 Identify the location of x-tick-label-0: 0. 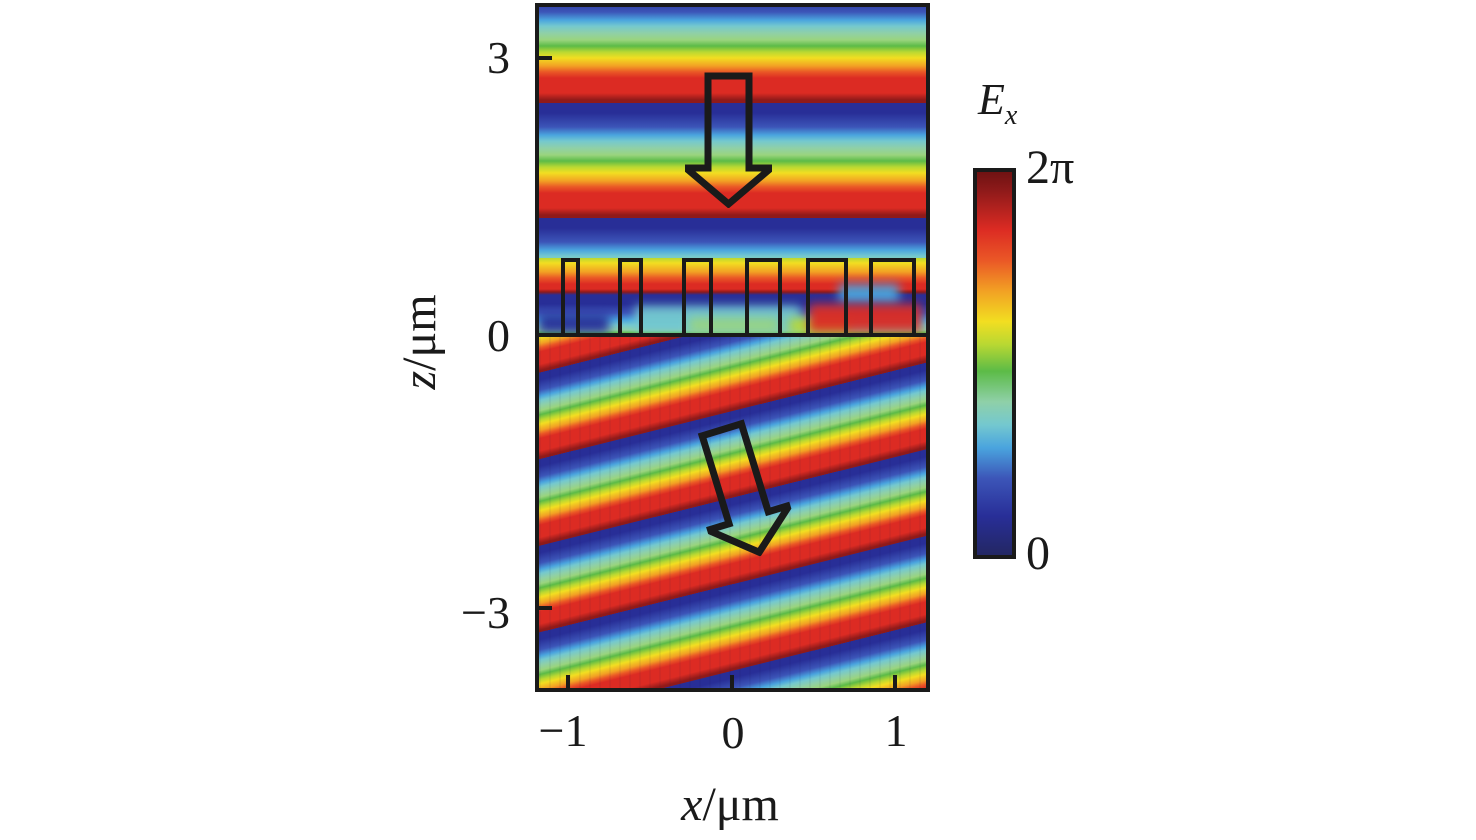
(733, 732).